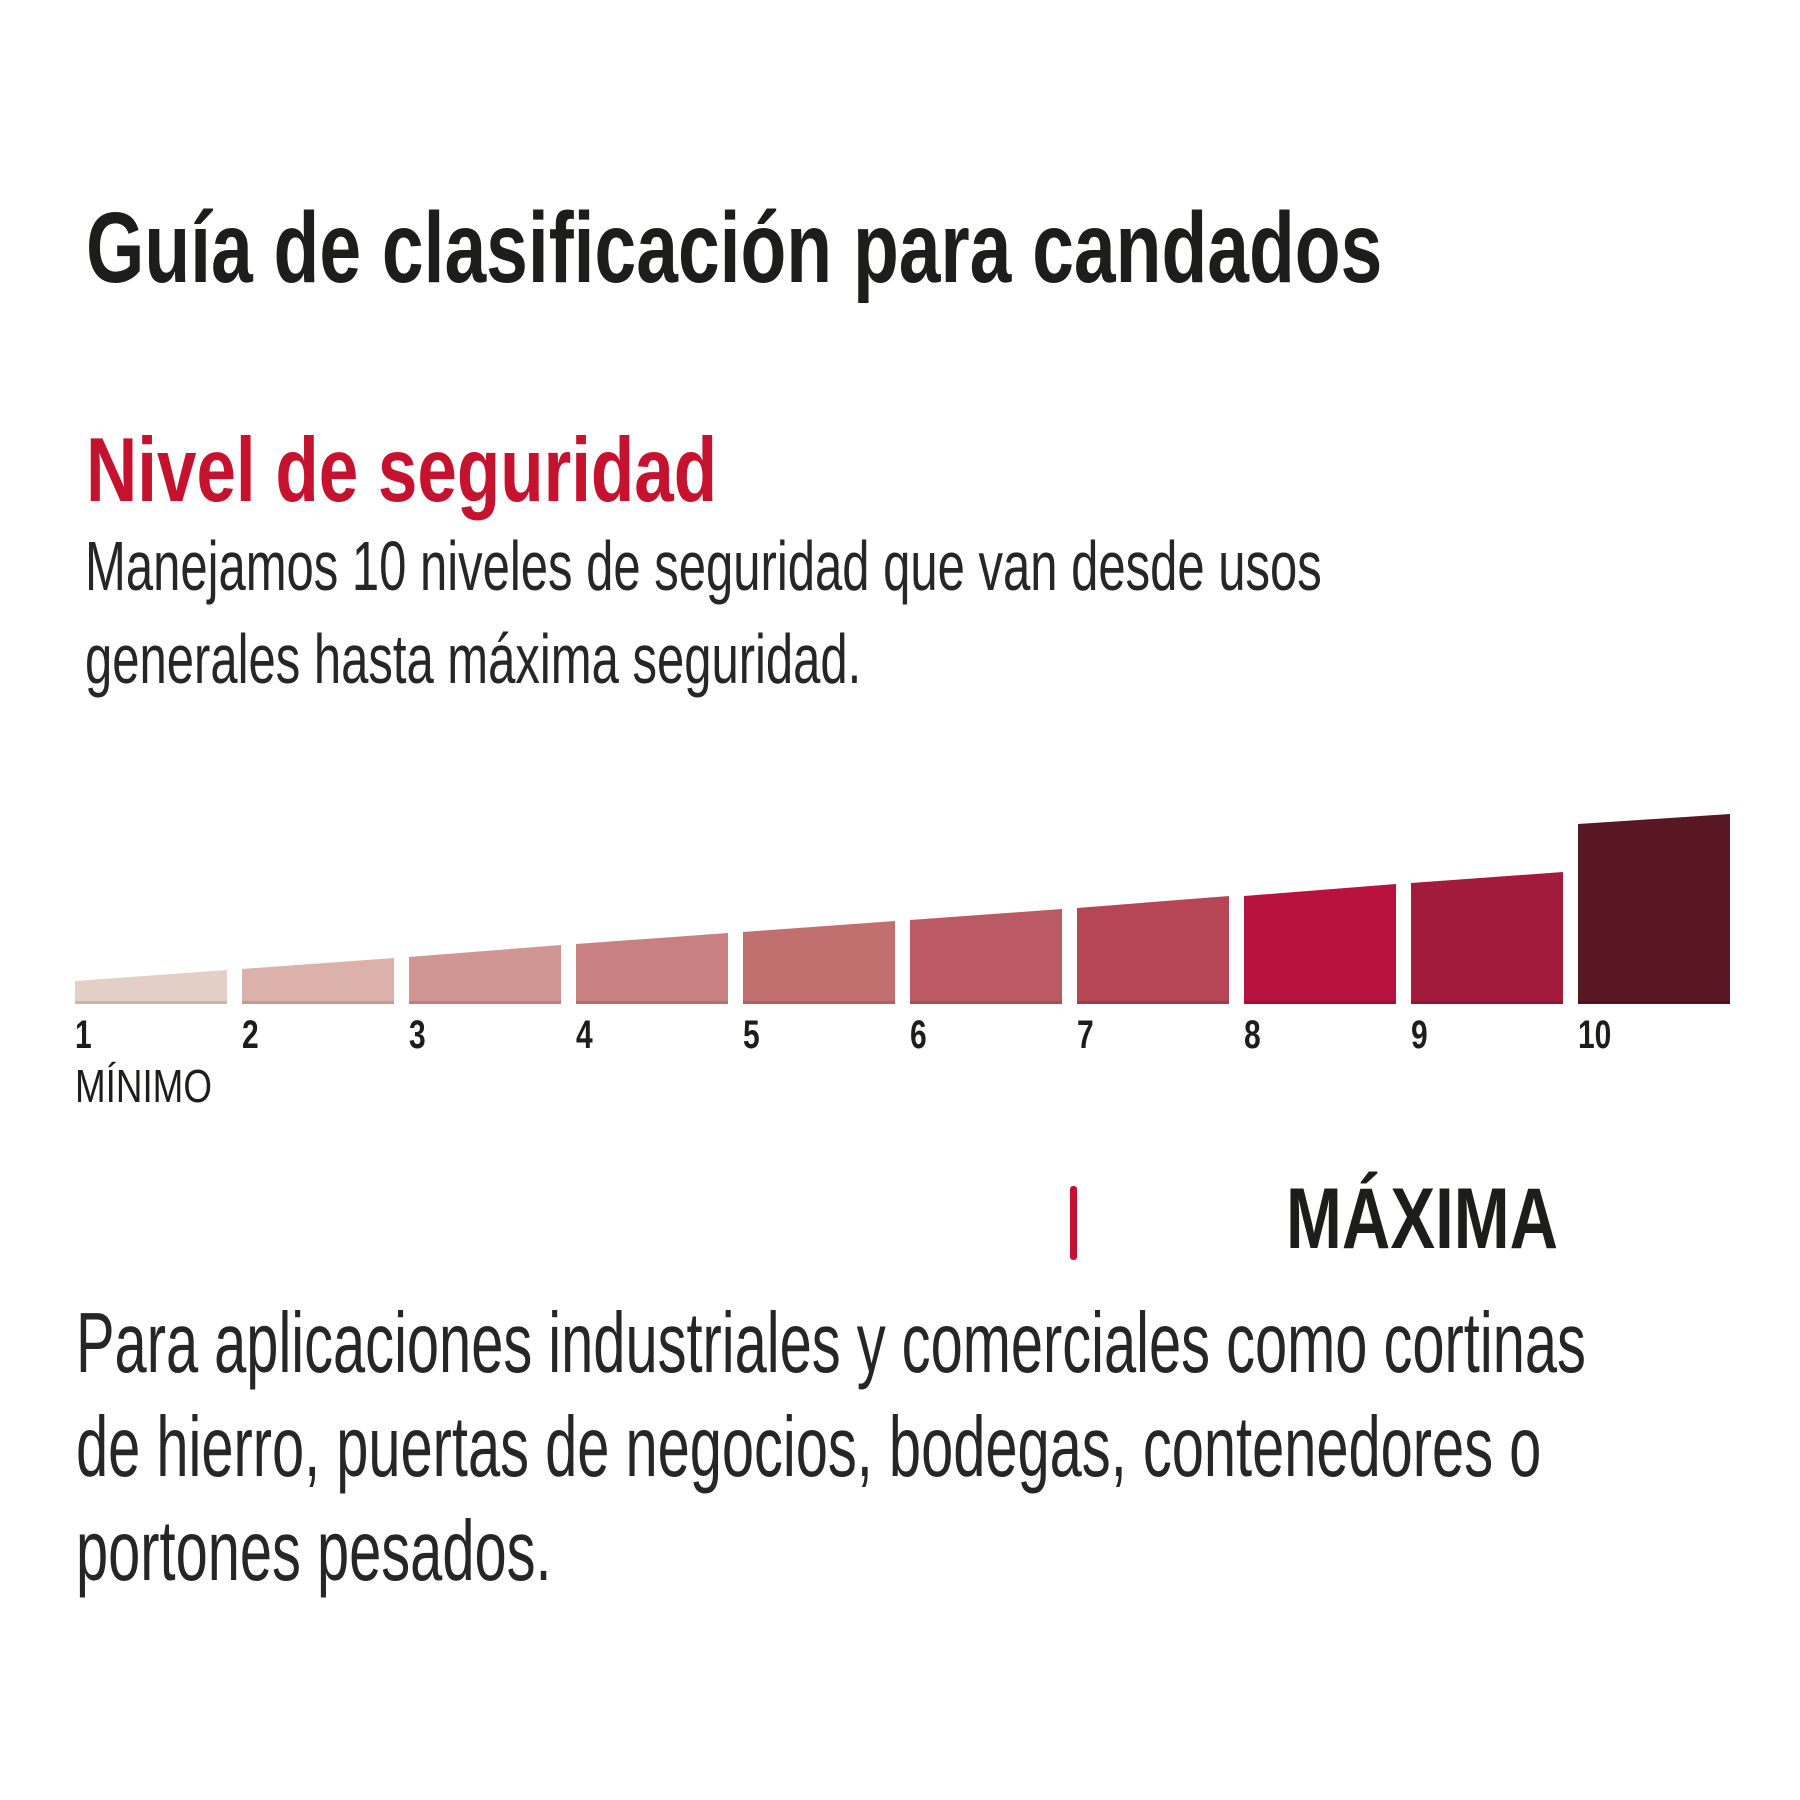 The image size is (1800, 1800). Describe the element at coordinates (918, 1035) in the screenshot. I see `bar-label-6: 6` at that location.